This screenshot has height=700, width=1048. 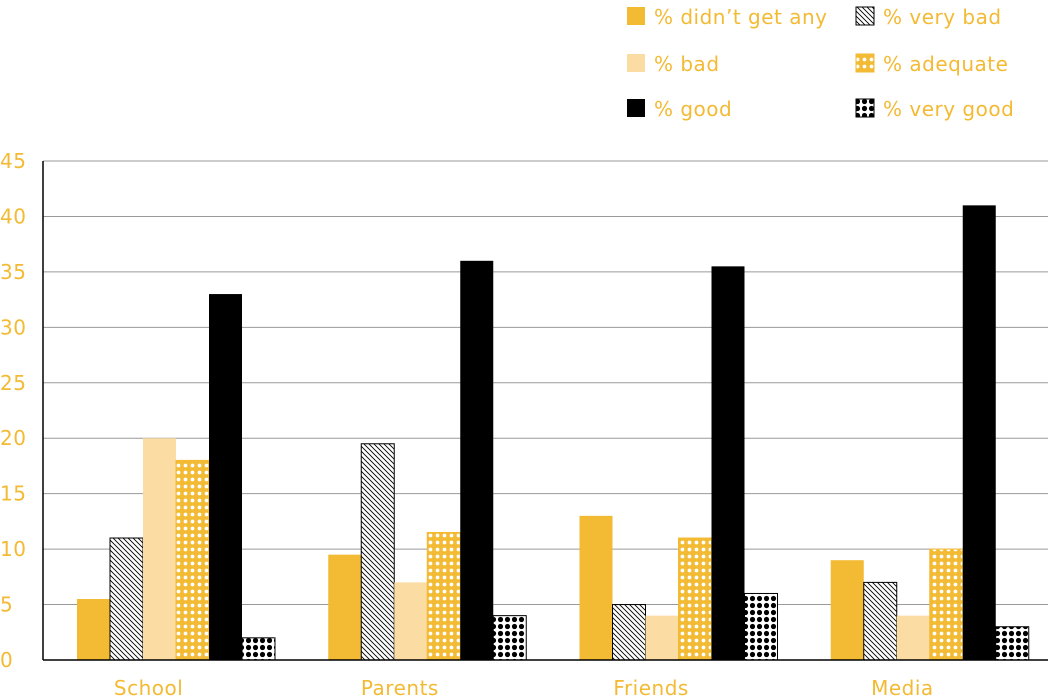 I want to click on y-tick-label: 15, so click(x=13, y=494).